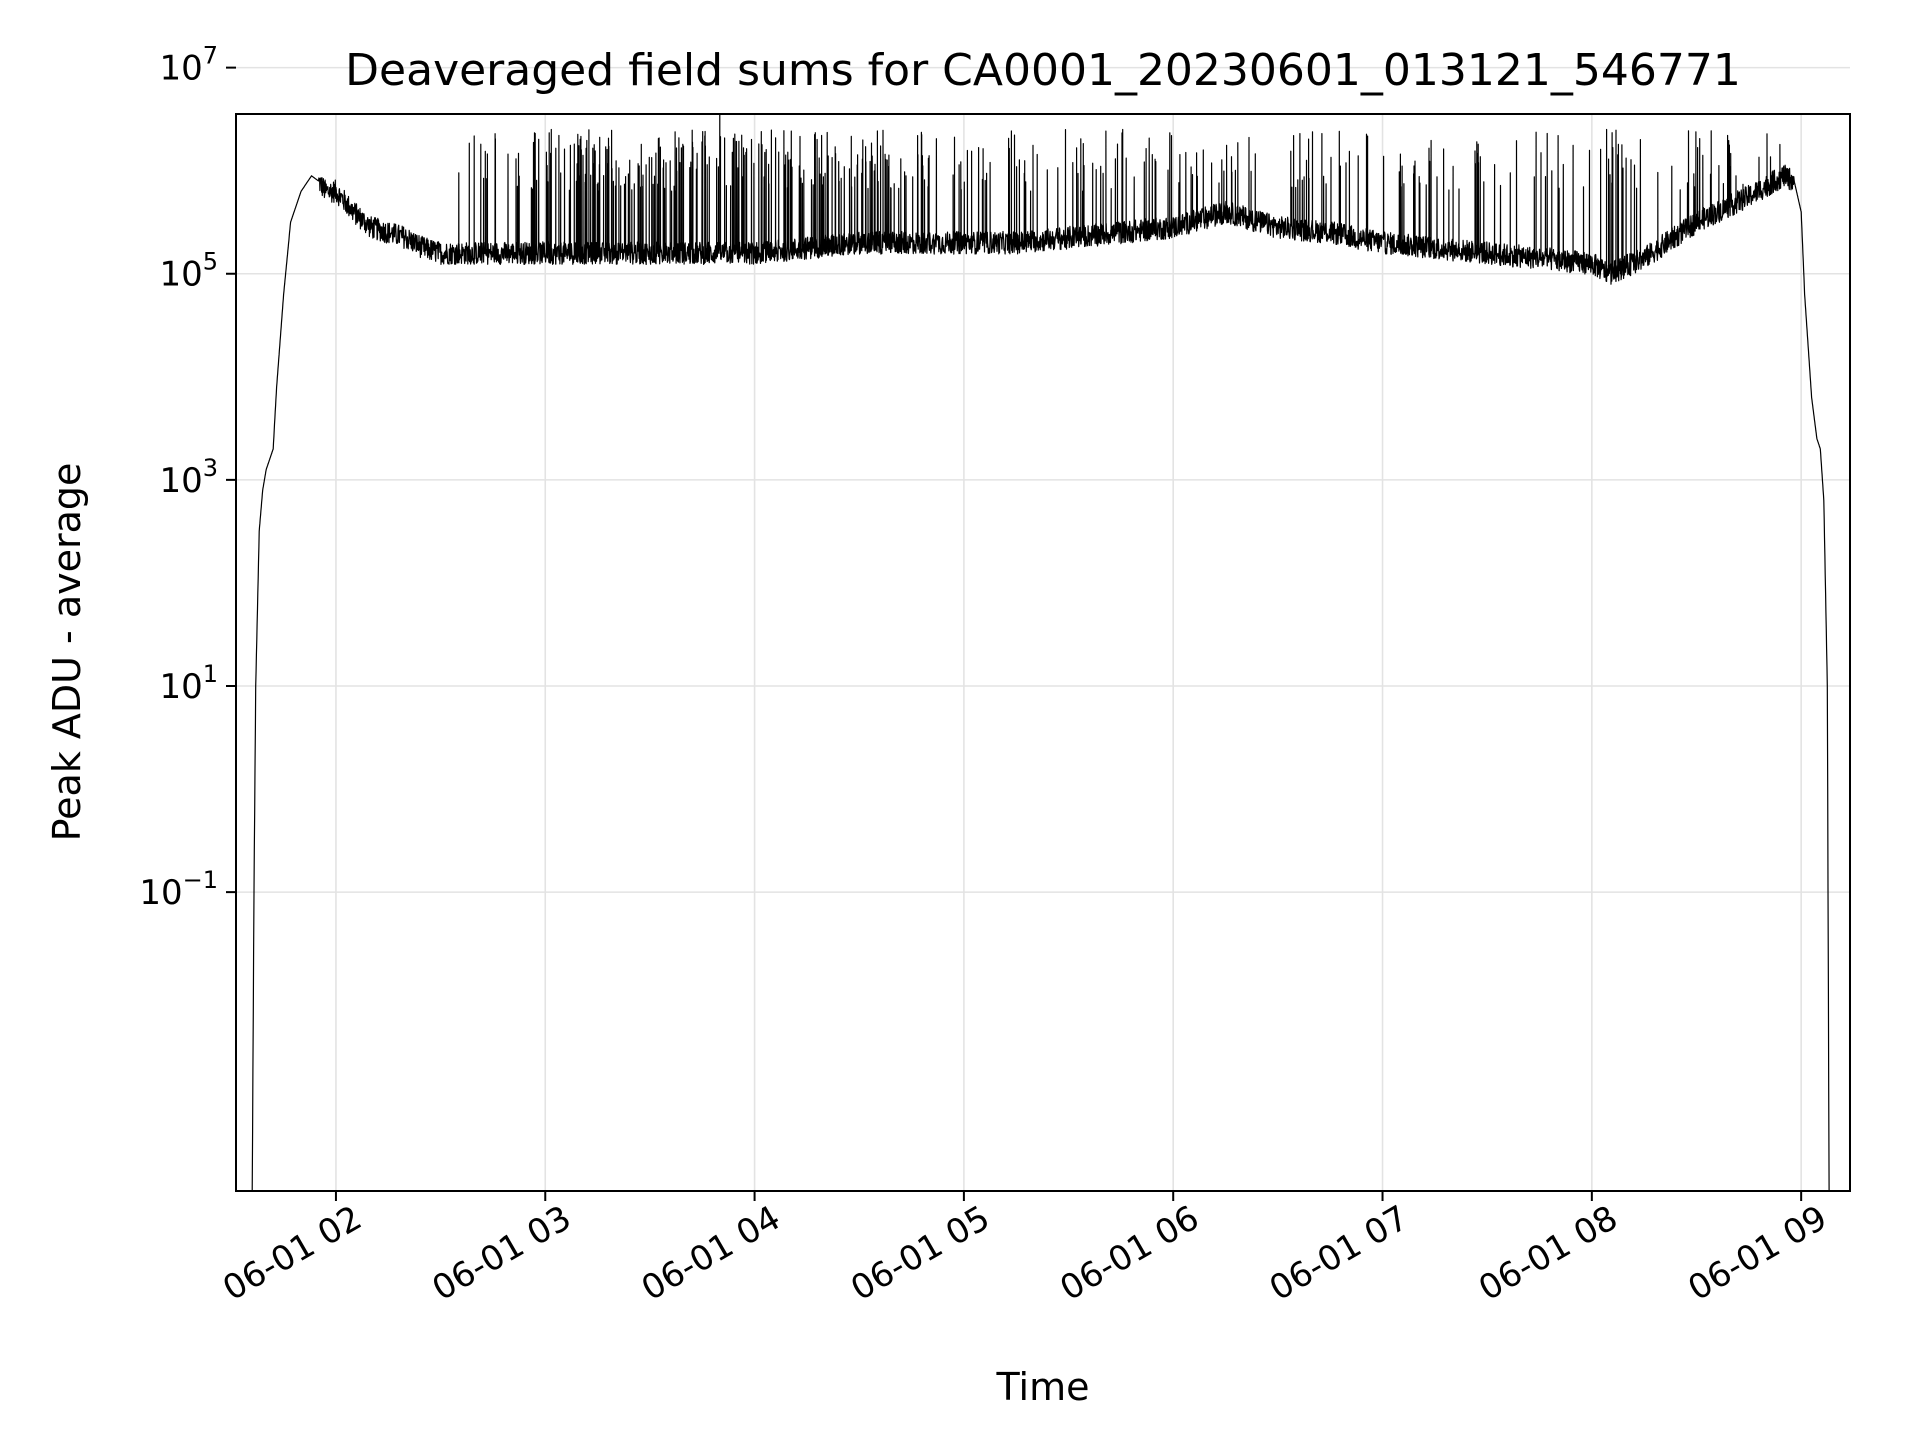 Image resolution: width=1920 pixels, height=1440 pixels. I want to click on y-tick-label: 10⁷, so click(188, 65).